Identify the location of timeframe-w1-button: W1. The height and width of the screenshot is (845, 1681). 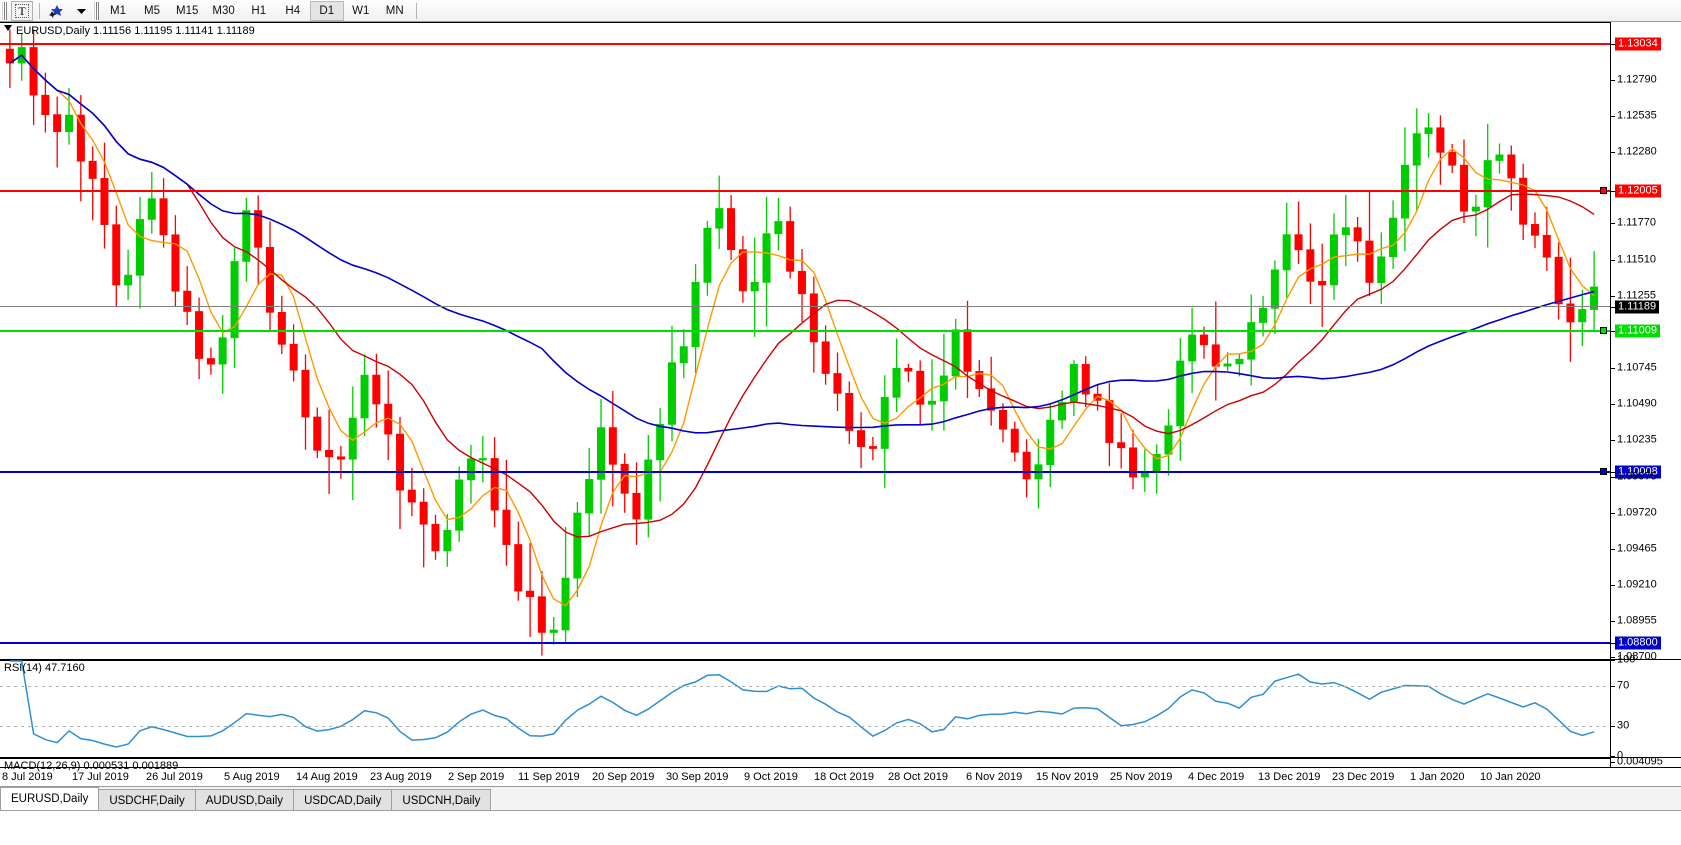
(361, 10).